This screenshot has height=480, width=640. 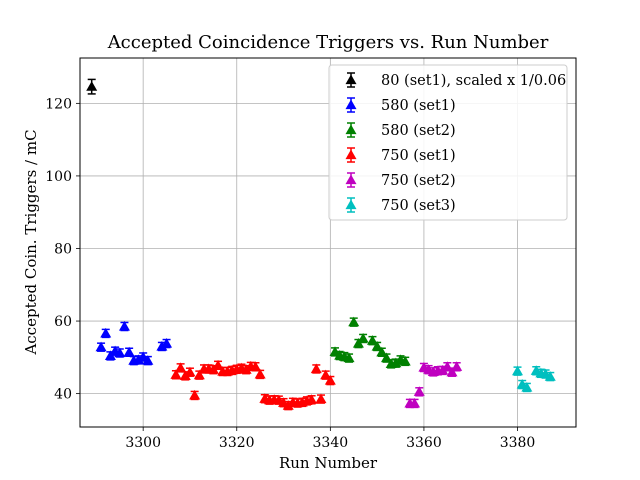 What do you see at coordinates (328, 463) in the screenshot?
I see `x-axis-label: Run Number` at bounding box center [328, 463].